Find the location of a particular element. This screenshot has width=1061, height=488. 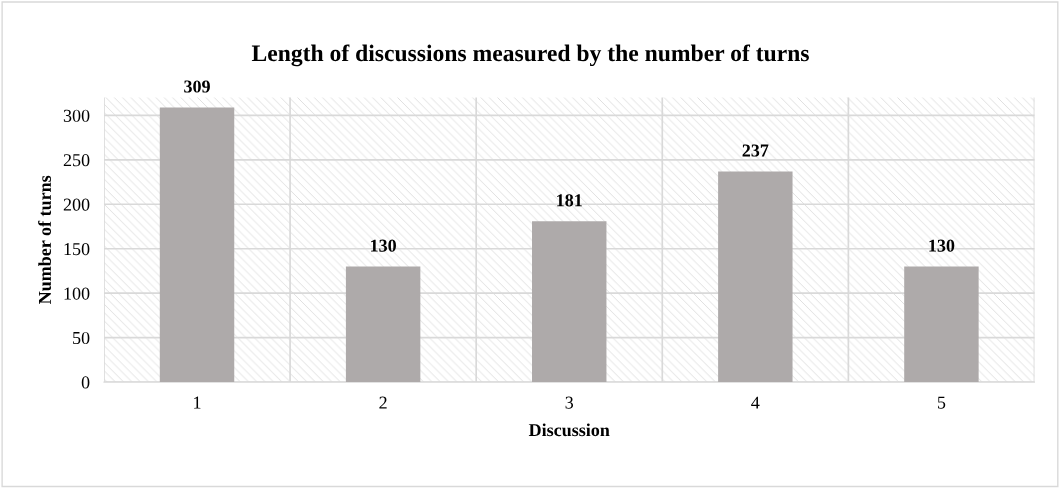

data-label: 181 is located at coordinates (569, 200).